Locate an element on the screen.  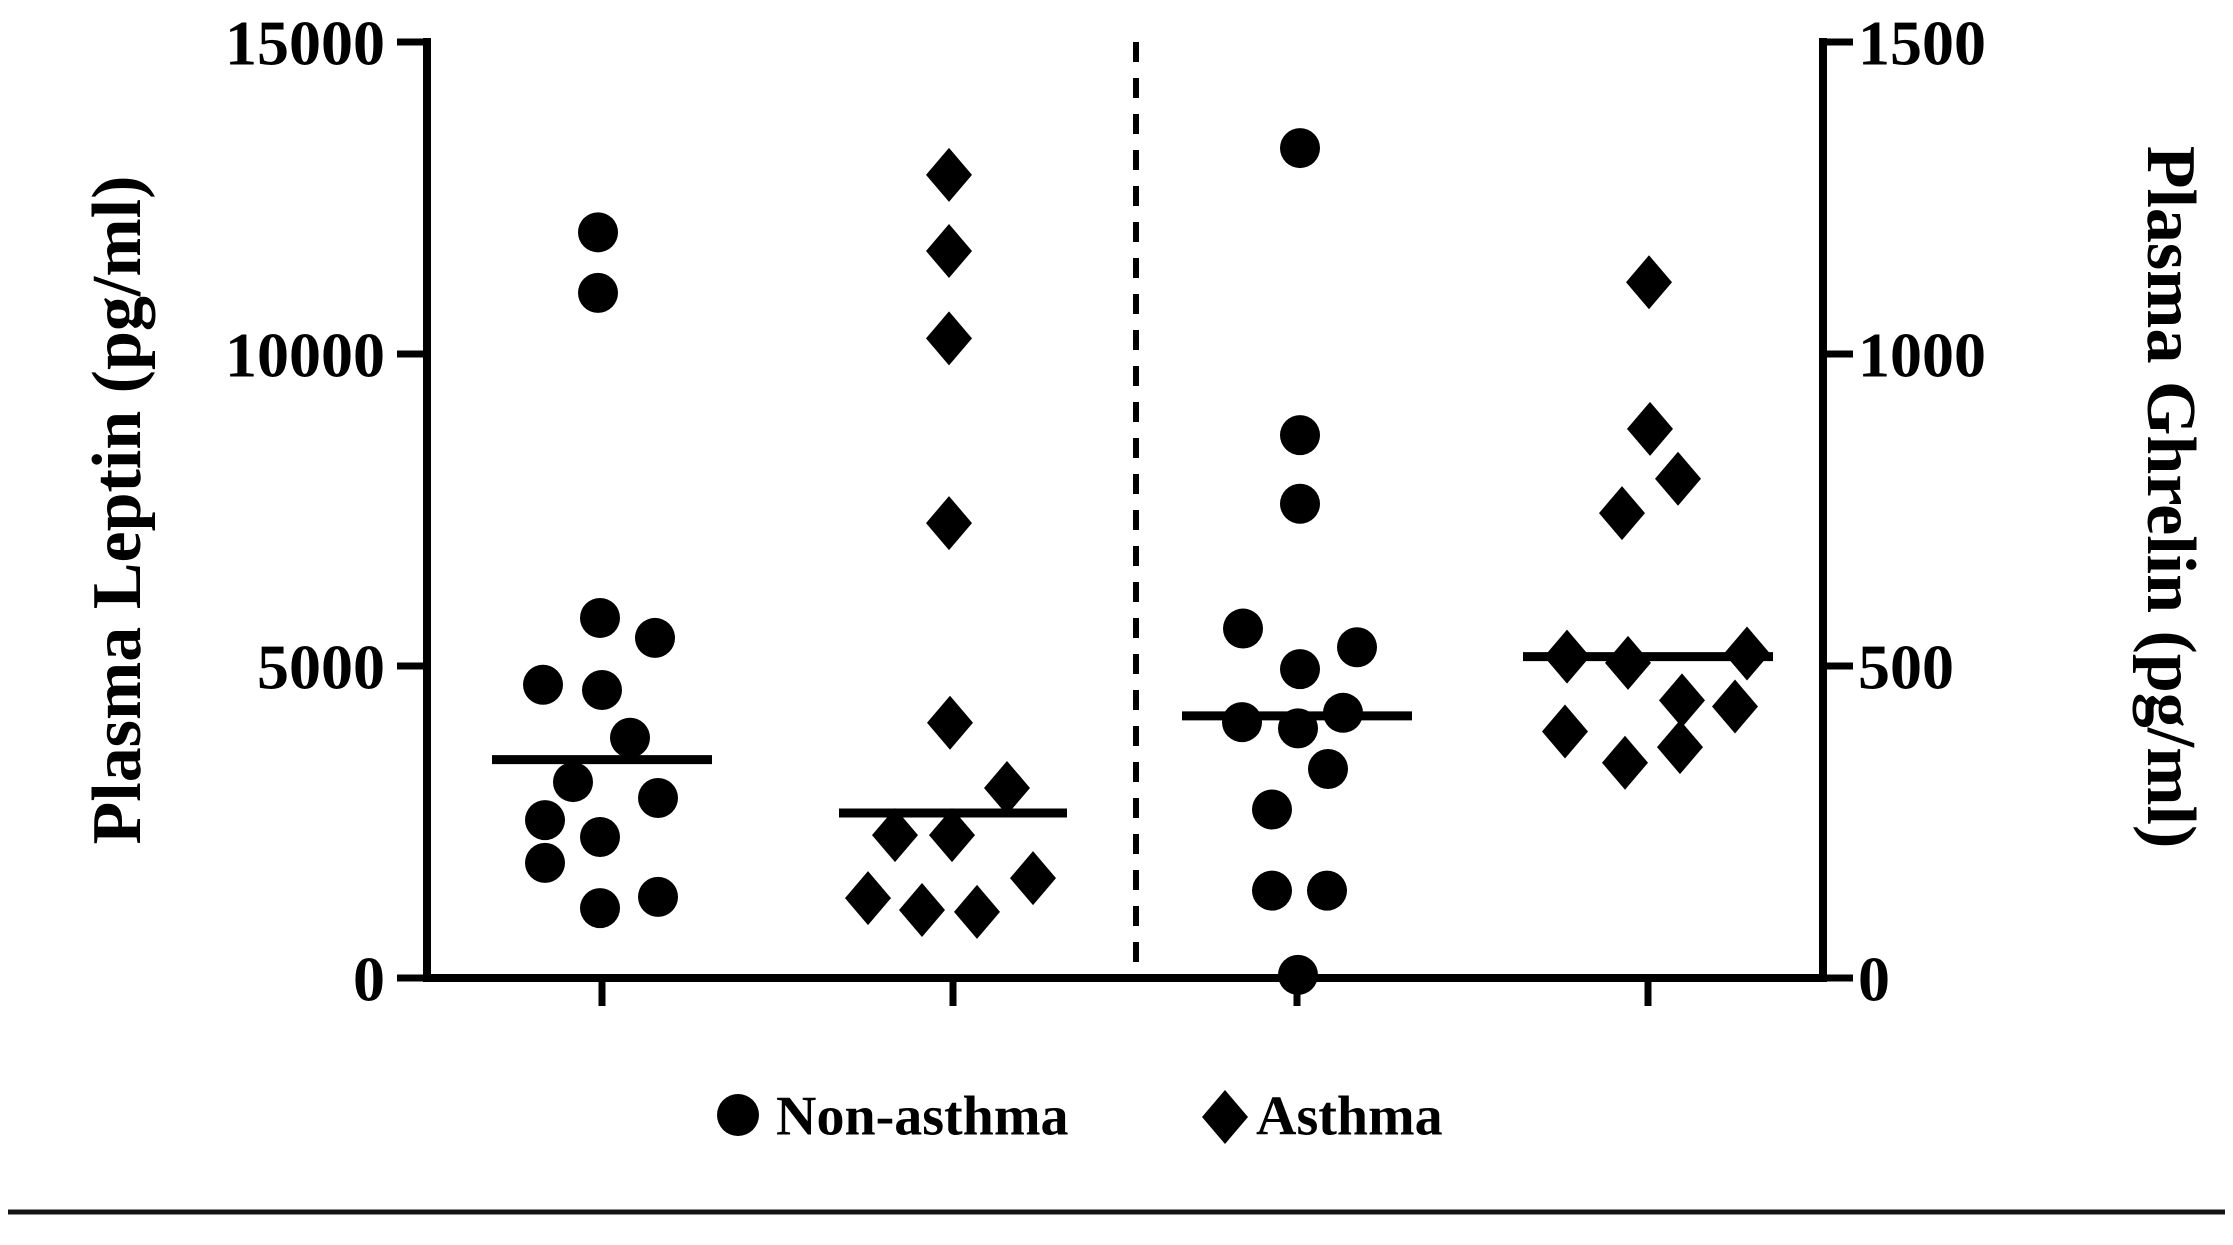
legend: Non-asthma Asthma is located at coordinates (1080, 1117).